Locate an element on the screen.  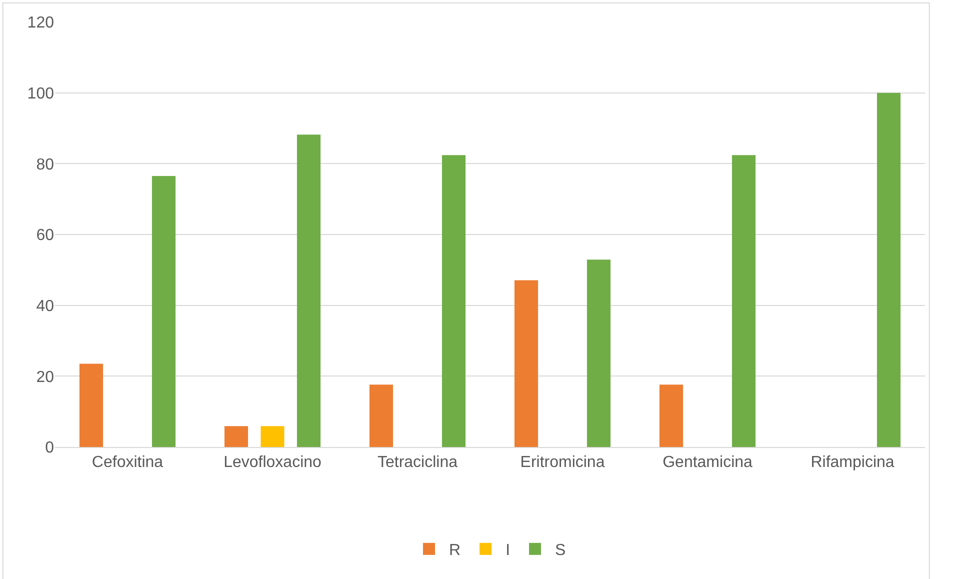
y-tick-label: 20 is located at coordinates (45, 377).